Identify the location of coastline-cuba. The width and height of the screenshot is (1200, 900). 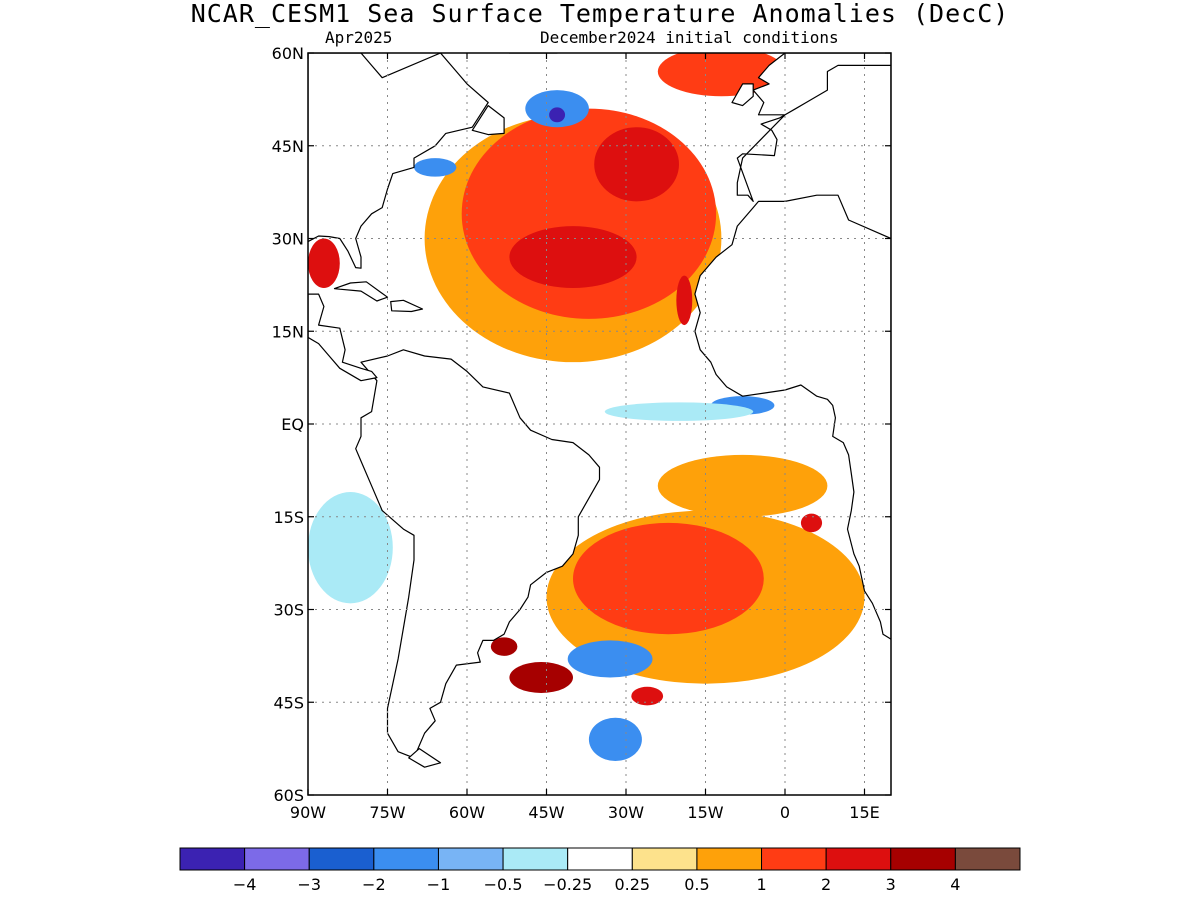
(361, 291).